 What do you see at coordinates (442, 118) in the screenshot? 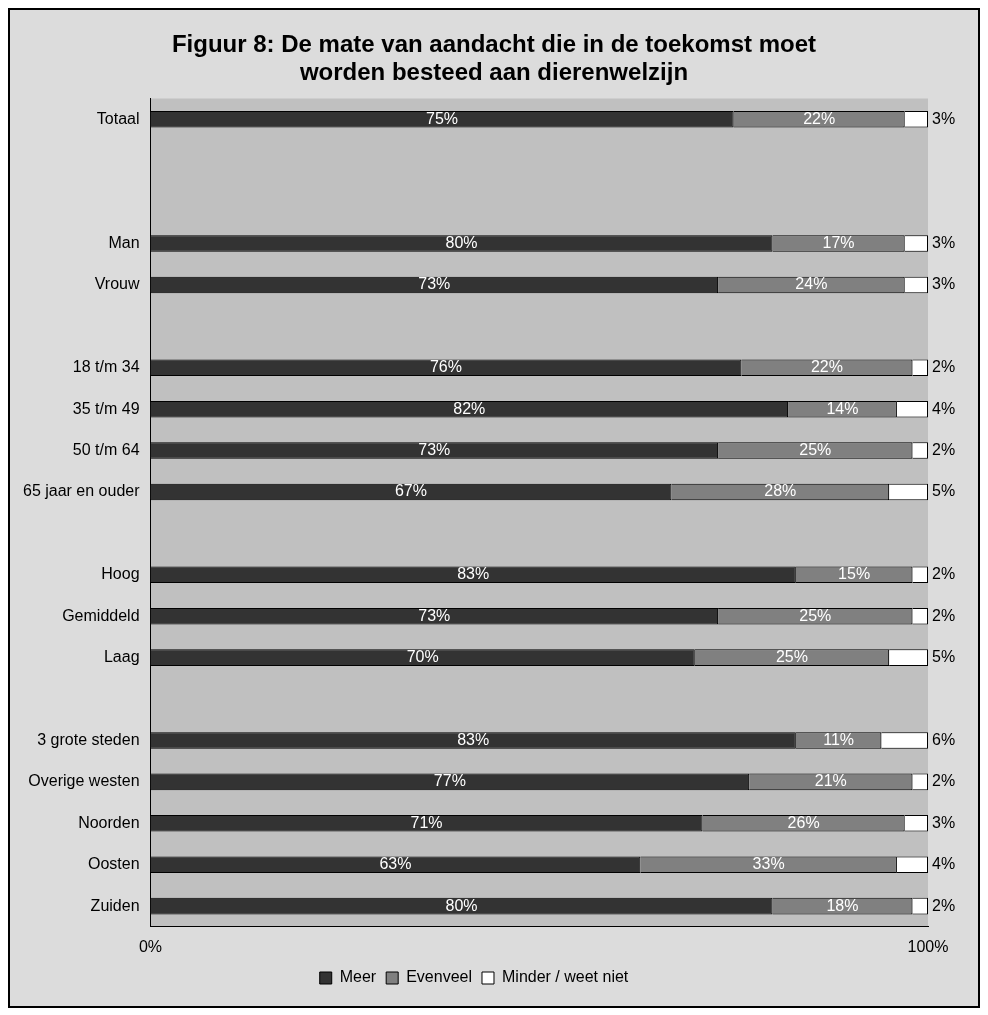
I see `data-label: 75%` at bounding box center [442, 118].